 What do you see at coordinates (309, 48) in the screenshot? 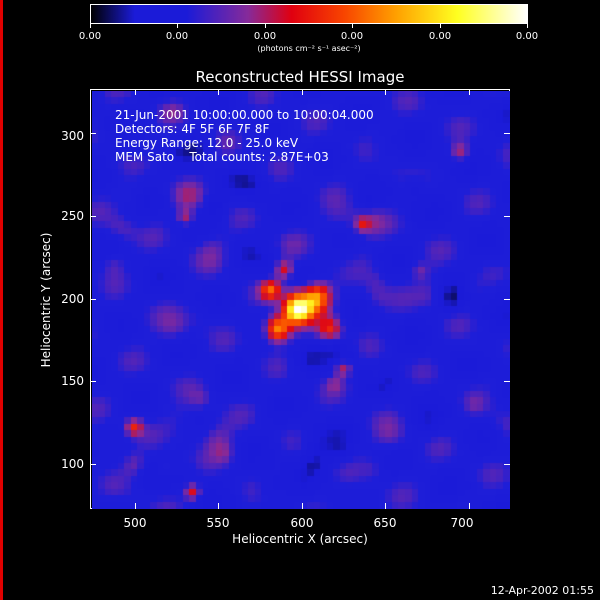
I see `colorbar-units-label: (photons cm⁻² s⁻¹ asec⁻²)` at bounding box center [309, 48].